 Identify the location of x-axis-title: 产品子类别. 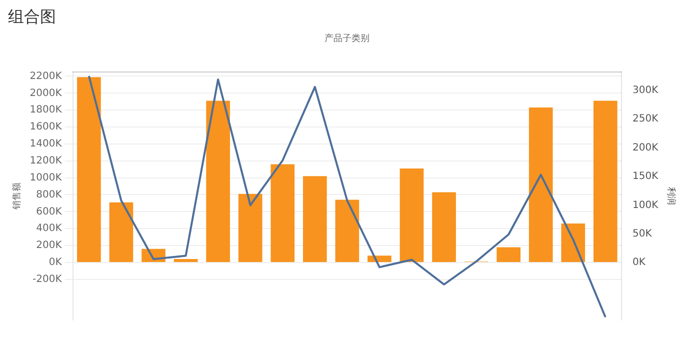
(347, 38).